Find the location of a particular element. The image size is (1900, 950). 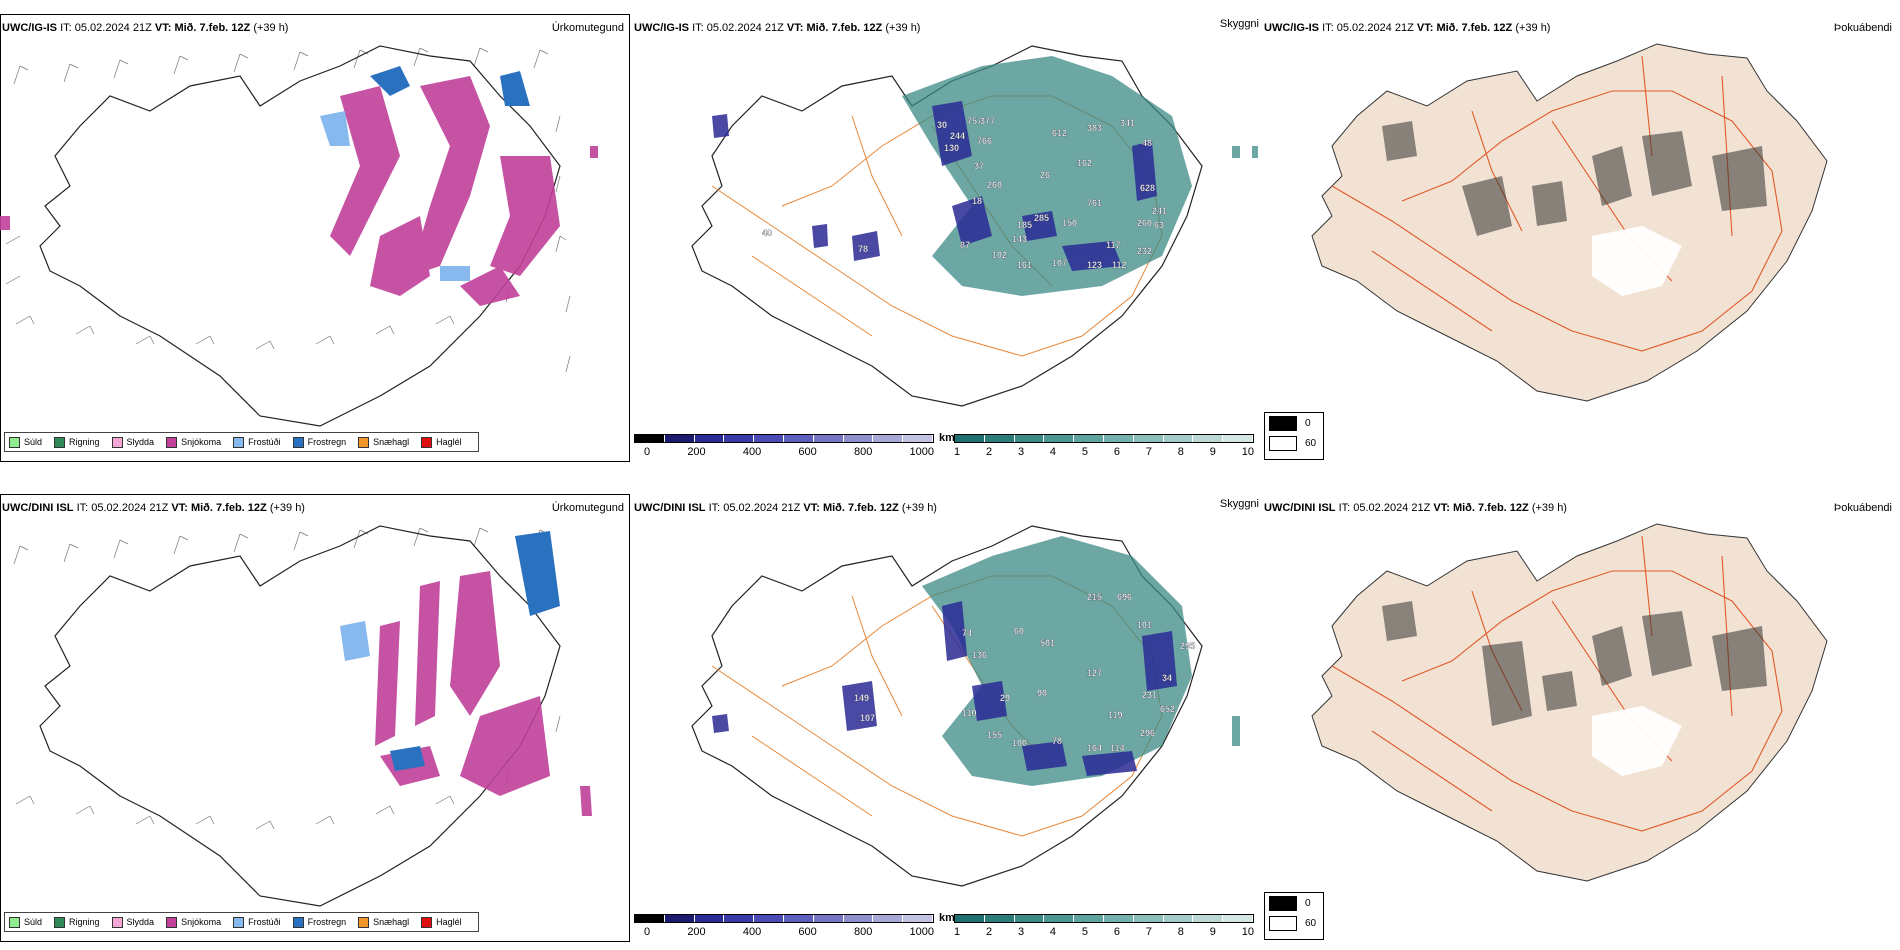

fog-legend: 0 60 is located at coordinates (1294, 436).